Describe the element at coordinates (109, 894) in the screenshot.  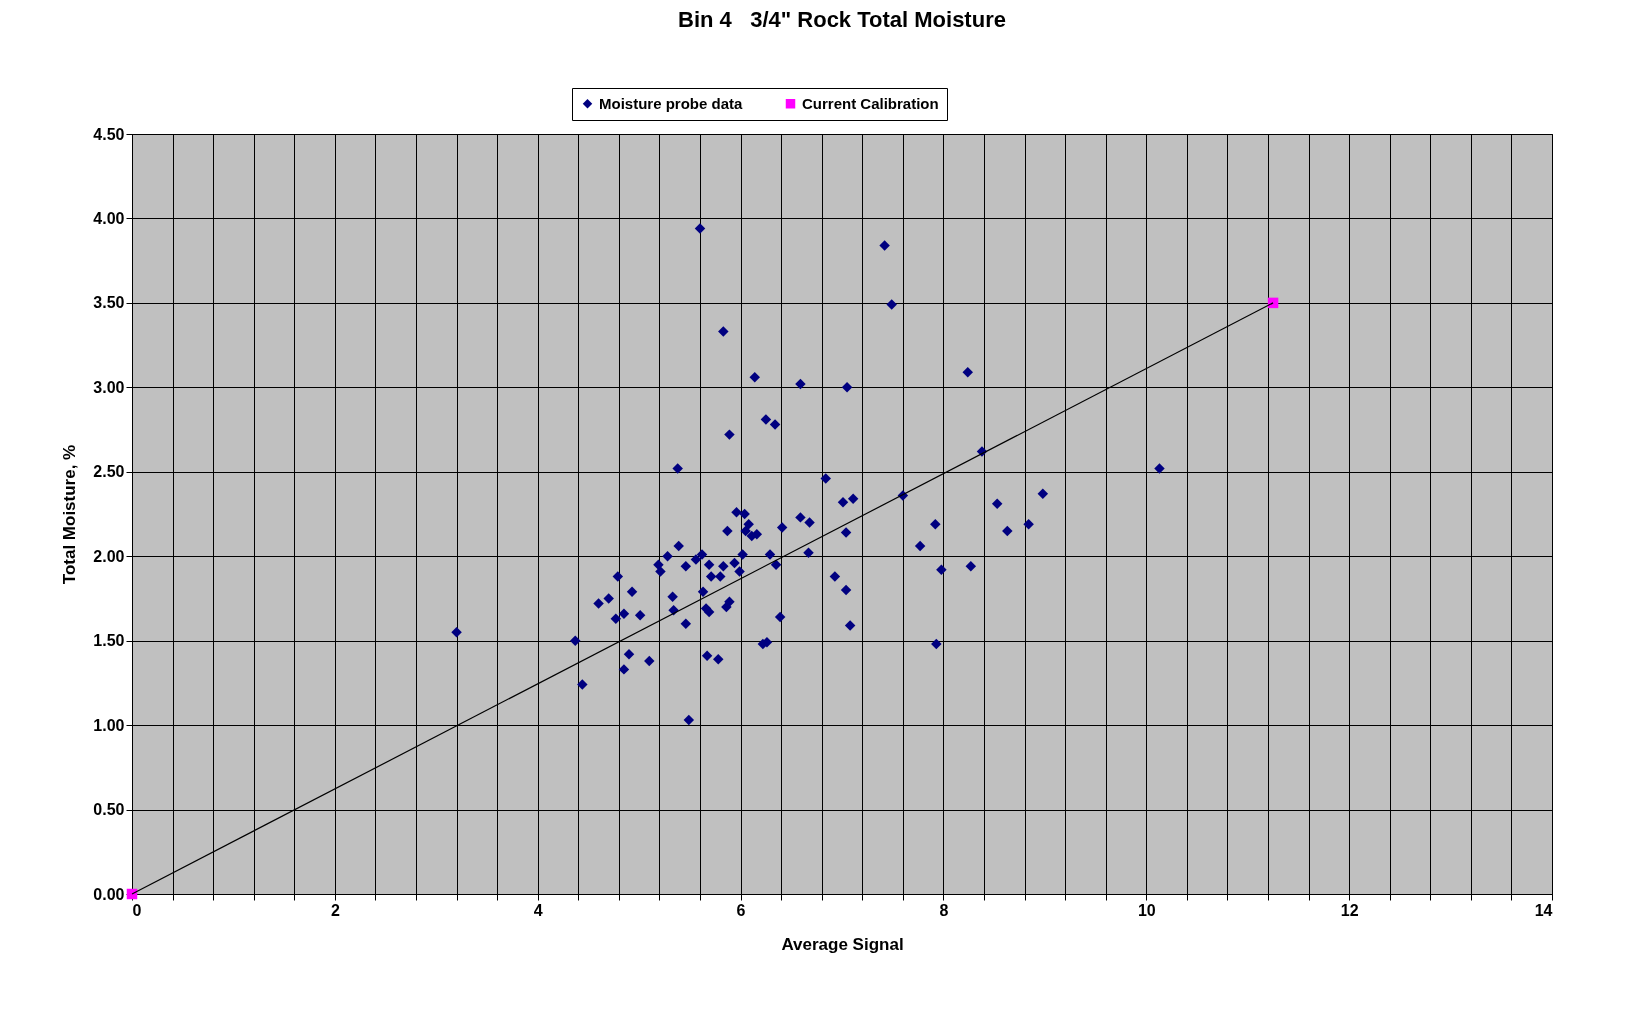
I see `y-tick-label: 0.00` at that location.